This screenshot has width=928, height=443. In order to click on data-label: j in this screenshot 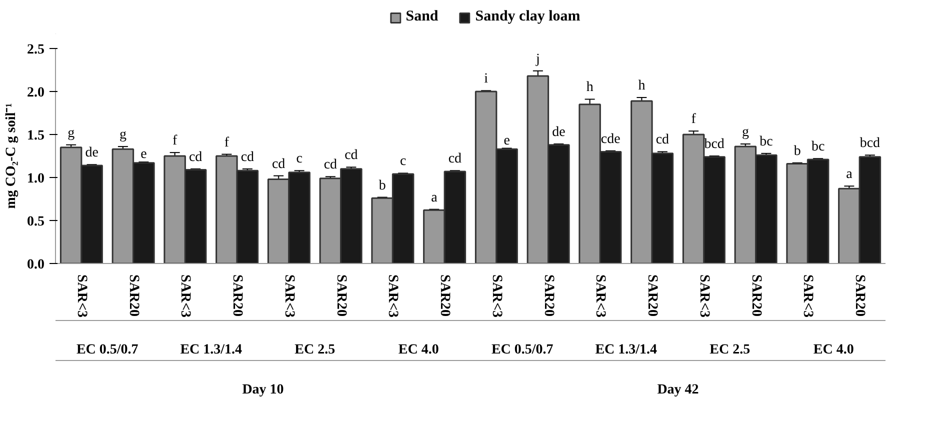, I will do `click(537, 59)`.